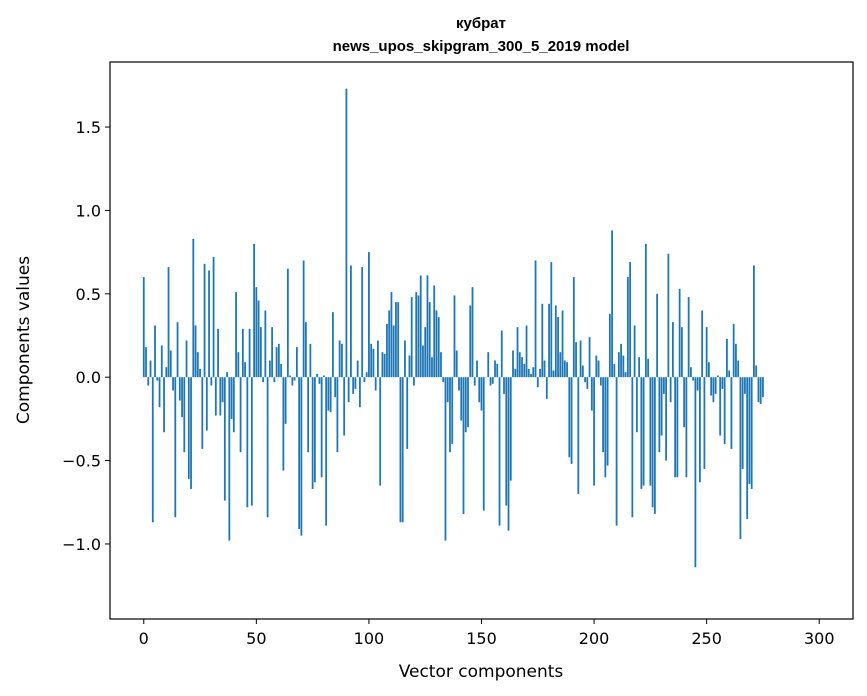  I want to click on y-tick-label: −1.0, so click(81, 544).